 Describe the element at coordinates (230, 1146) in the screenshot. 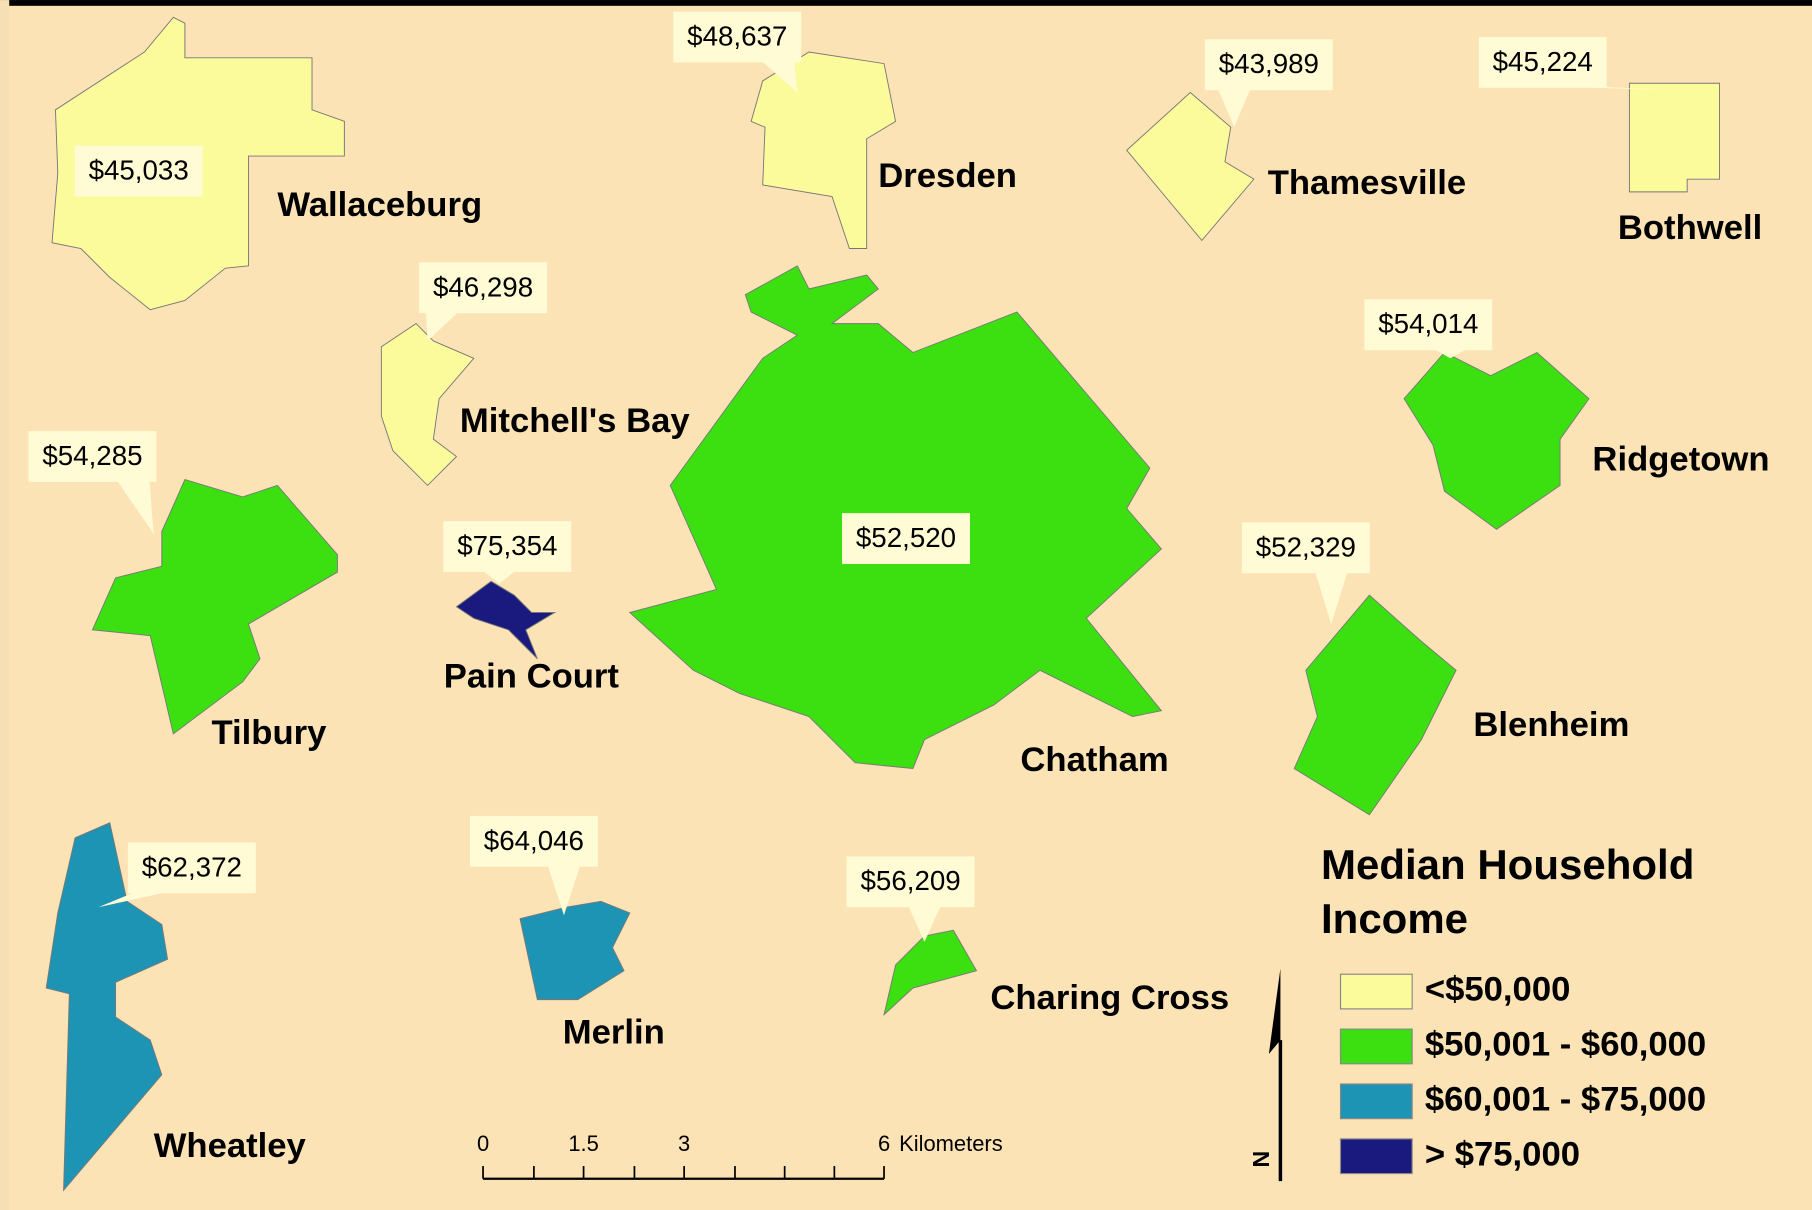

I see `town-name: Wheatley` at that location.